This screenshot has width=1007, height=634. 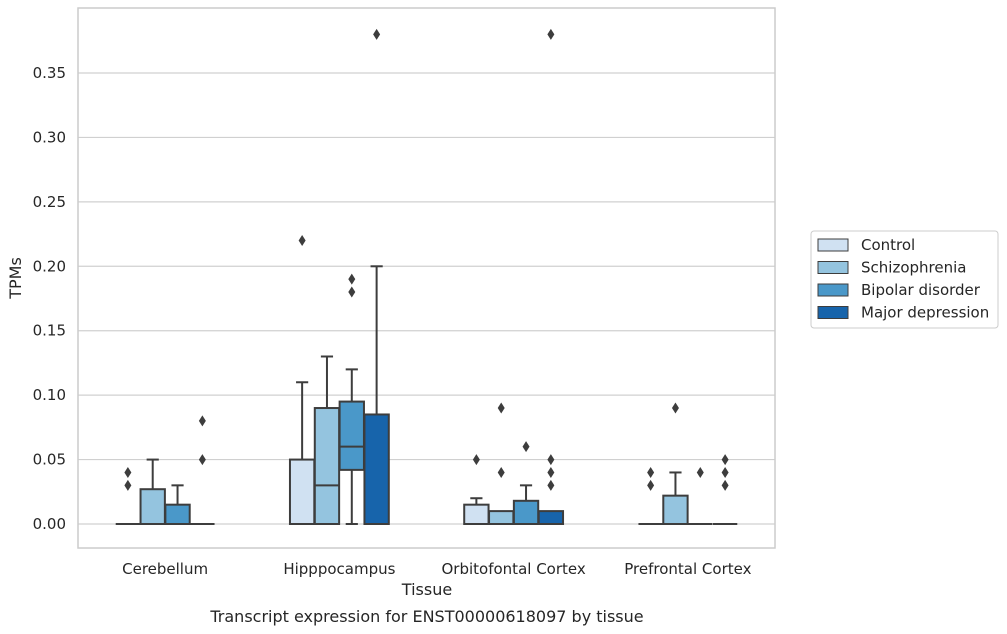 What do you see at coordinates (426, 589) in the screenshot?
I see `x-axis-label: Tissue` at bounding box center [426, 589].